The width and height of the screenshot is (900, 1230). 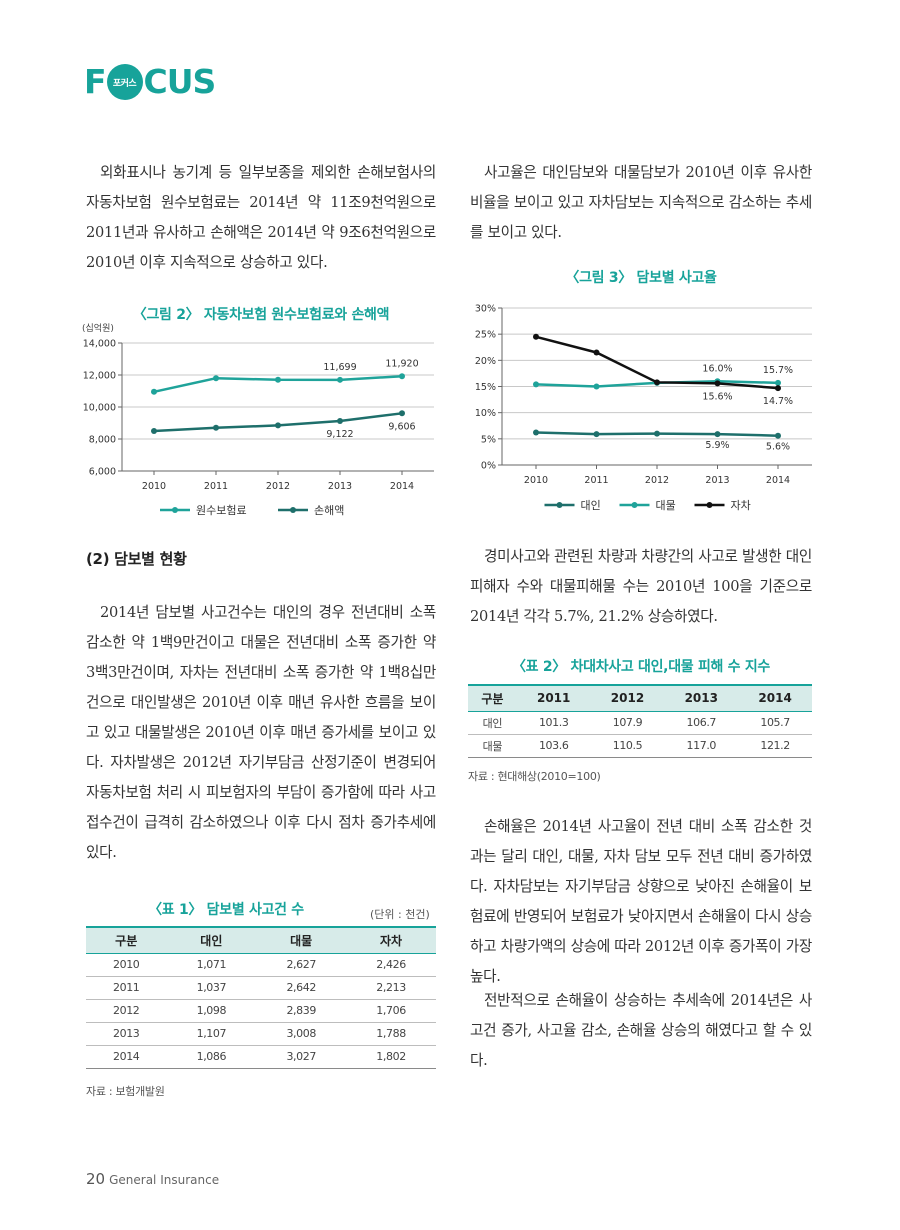 What do you see at coordinates (339, 434) in the screenshot?
I see `figure-2-data-label: 9,122` at bounding box center [339, 434].